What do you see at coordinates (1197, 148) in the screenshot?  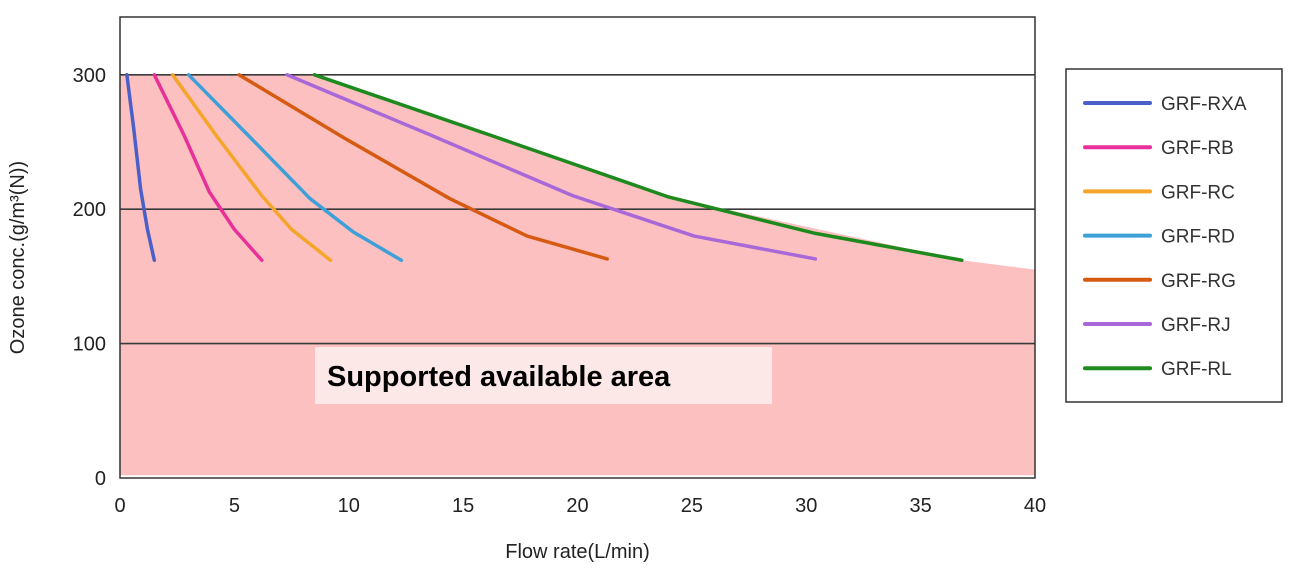 I see `legend-label-grf-rb: GRF-RB` at bounding box center [1197, 148].